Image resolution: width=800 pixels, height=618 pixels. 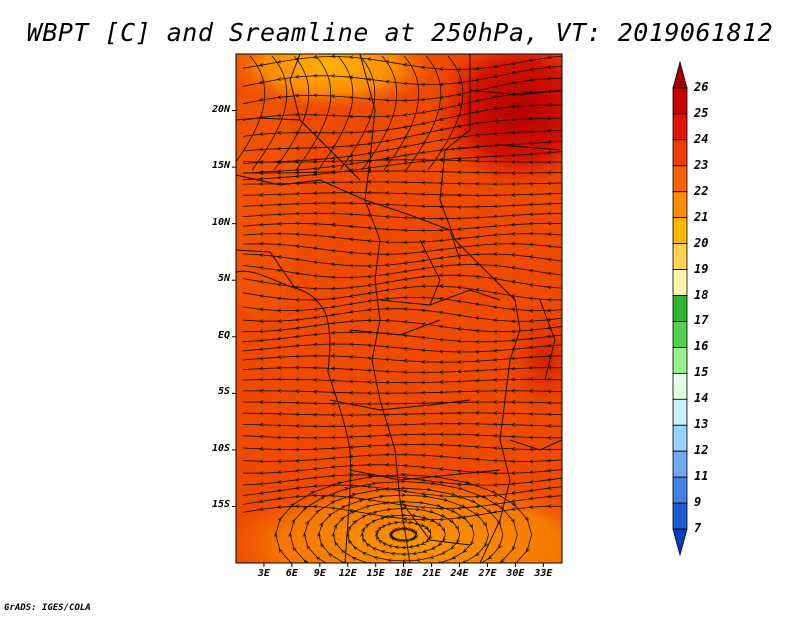 I want to click on colorbar-label: 25, so click(x=701, y=112).